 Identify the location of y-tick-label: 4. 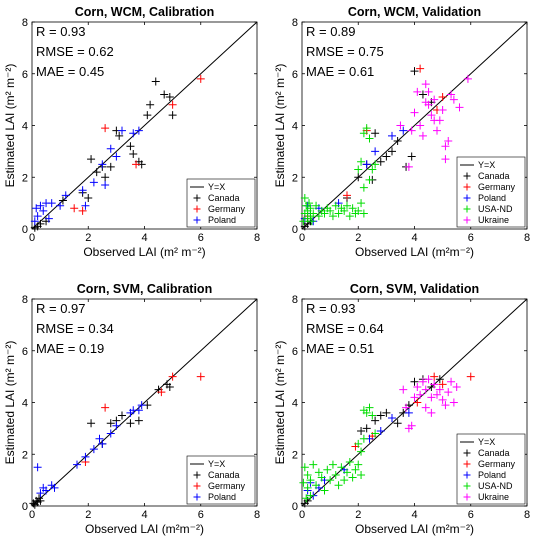
(295, 404).